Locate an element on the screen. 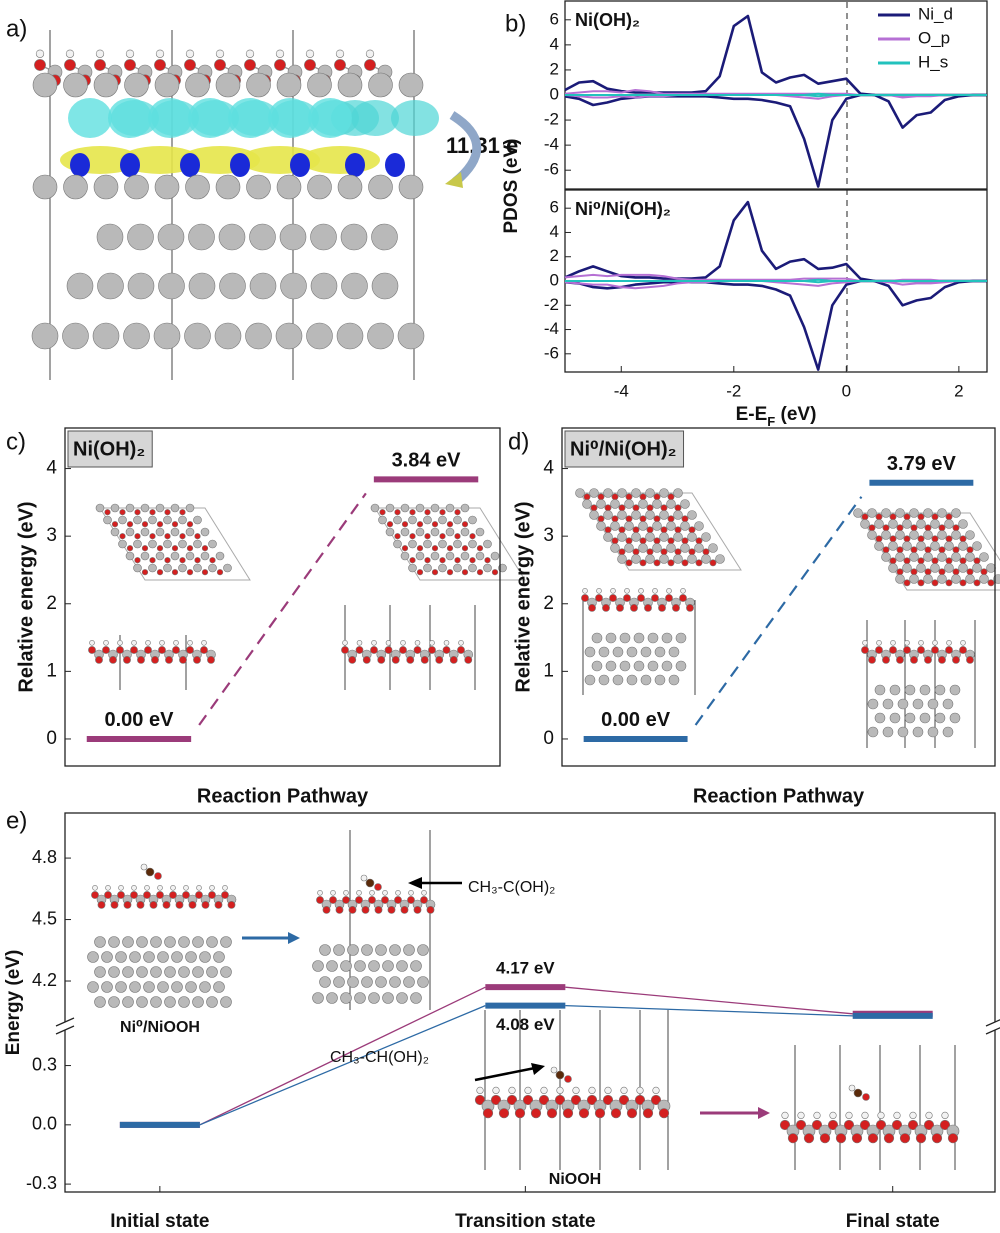 The width and height of the screenshot is (1000, 1233). value-label: 4.08 eV is located at coordinates (525, 1024).